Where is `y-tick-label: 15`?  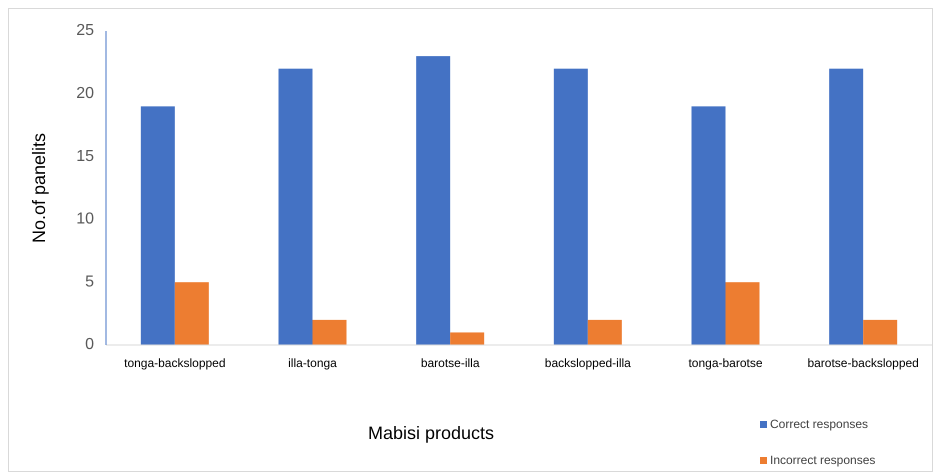
y-tick-label: 15 is located at coordinates (85, 156).